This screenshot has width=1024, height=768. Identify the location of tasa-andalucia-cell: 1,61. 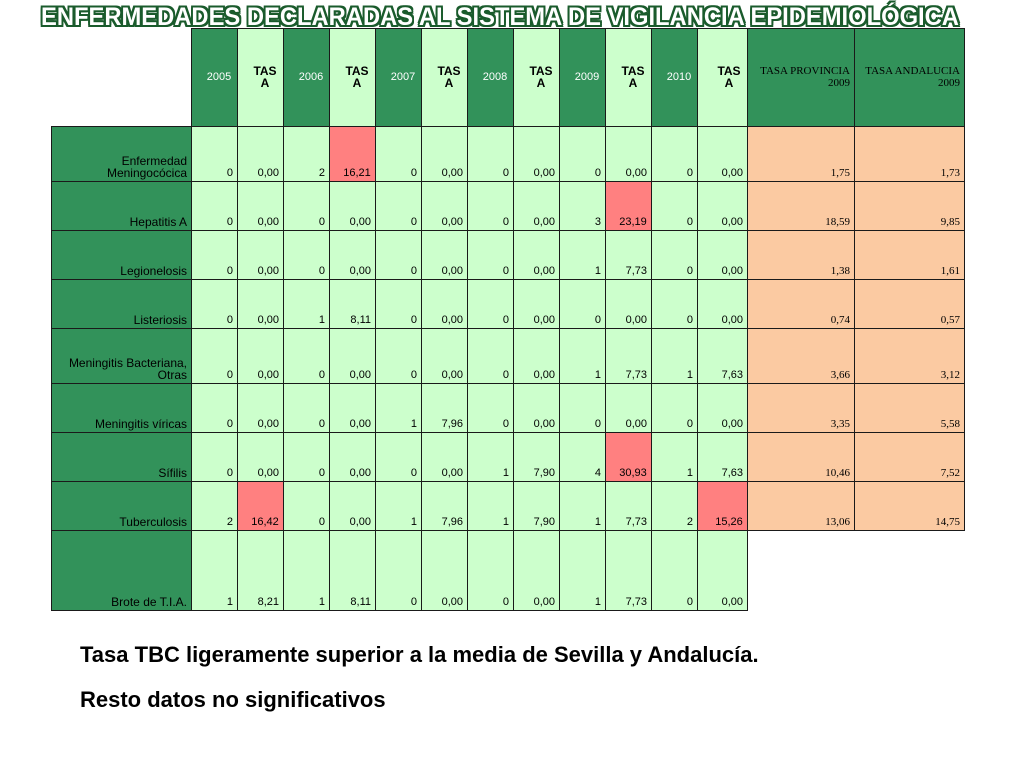
(909, 255).